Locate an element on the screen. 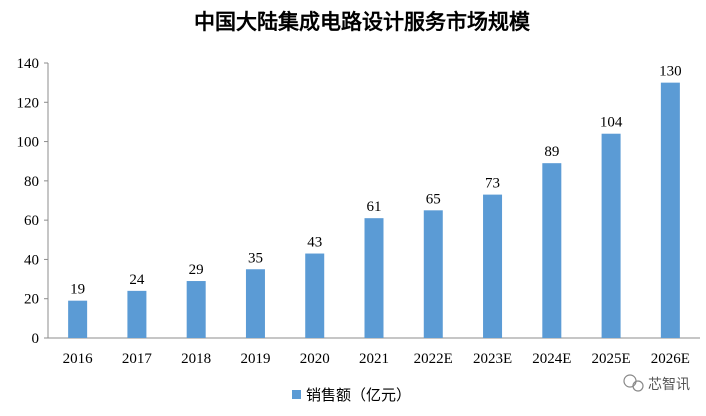 Image resolution: width=706 pixels, height=416 pixels. x-tick-label: 2025E is located at coordinates (611, 359).